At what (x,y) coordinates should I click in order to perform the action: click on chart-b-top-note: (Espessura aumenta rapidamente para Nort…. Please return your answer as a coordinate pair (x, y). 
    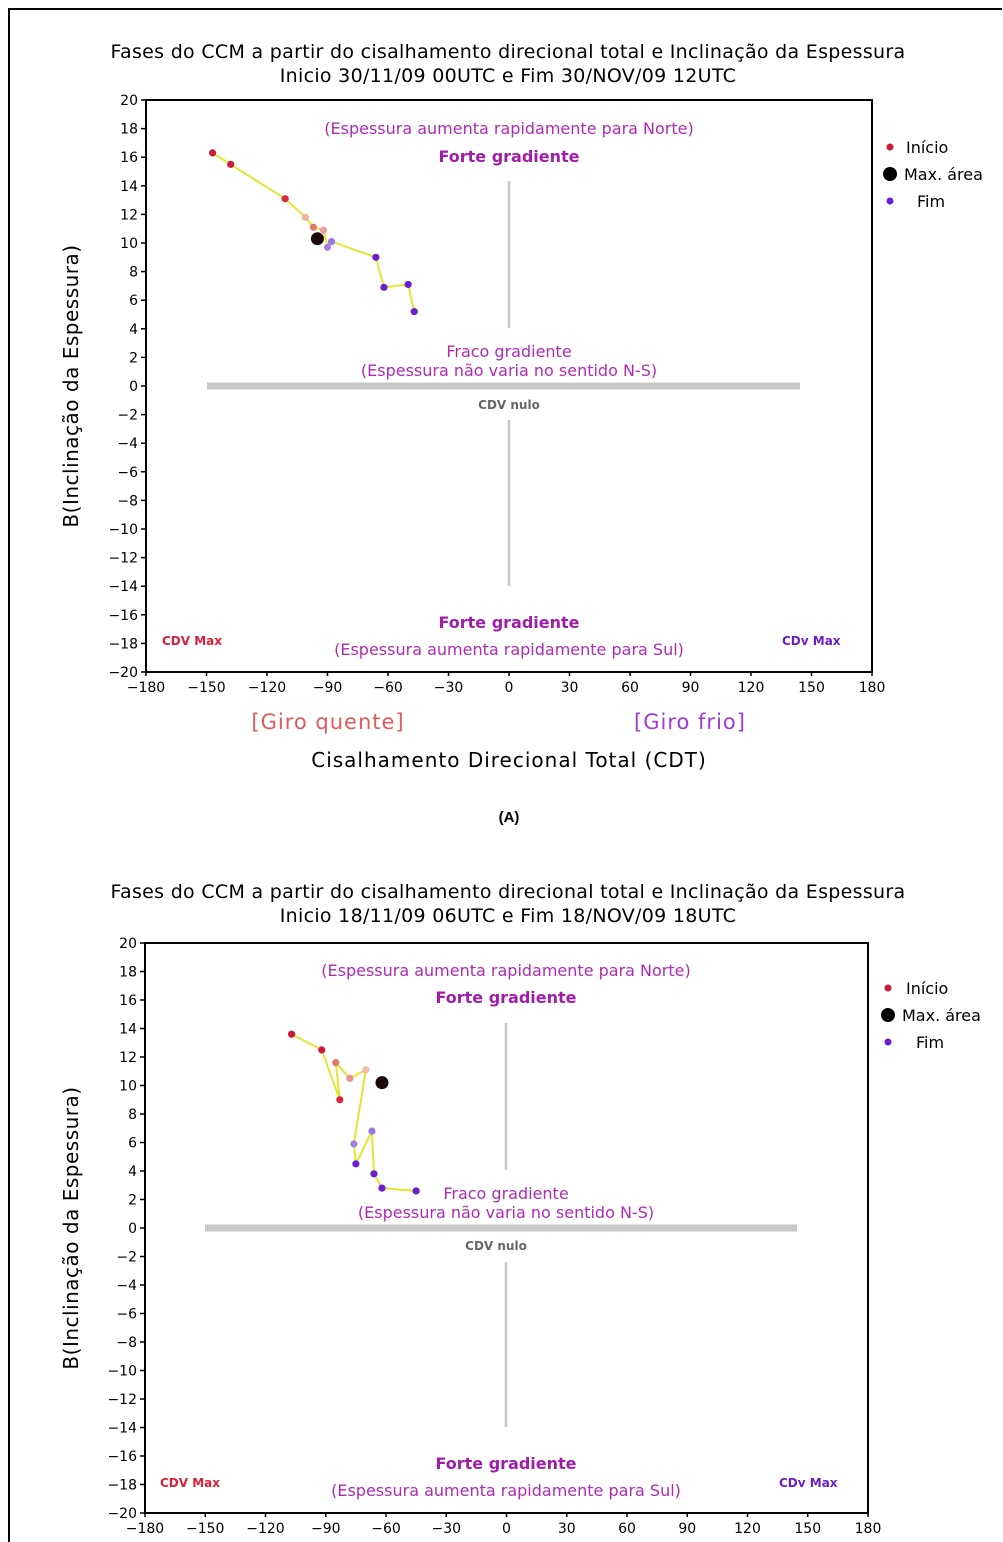
    Looking at the image, I should click on (506, 970).